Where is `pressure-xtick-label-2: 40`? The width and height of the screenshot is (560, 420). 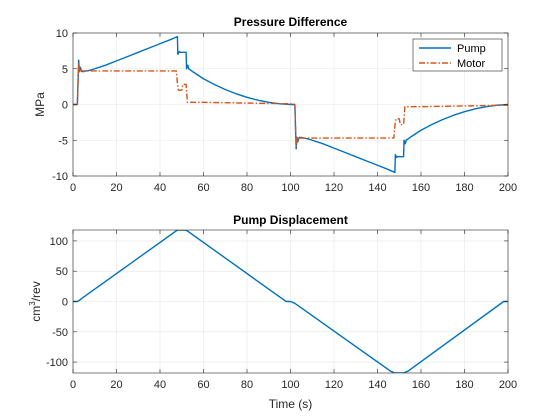
pressure-xtick-label-2: 40 is located at coordinates (160, 188).